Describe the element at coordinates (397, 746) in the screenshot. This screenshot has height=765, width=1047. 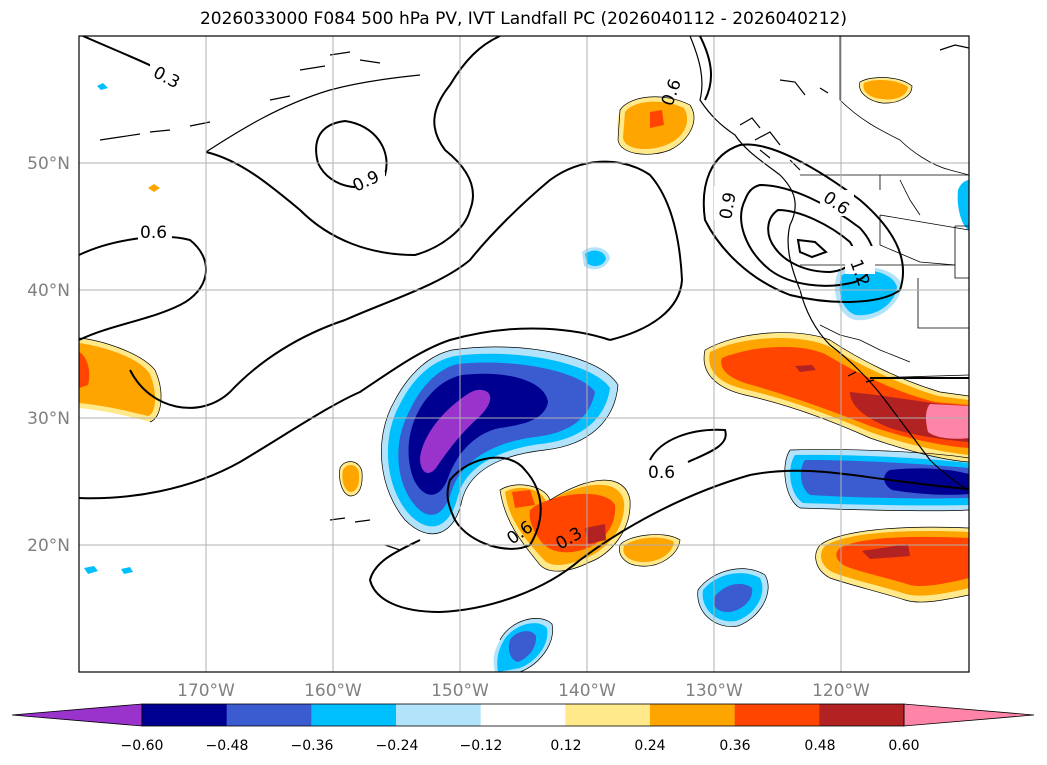
I see `colorbar-tick-label: −0.24` at that location.